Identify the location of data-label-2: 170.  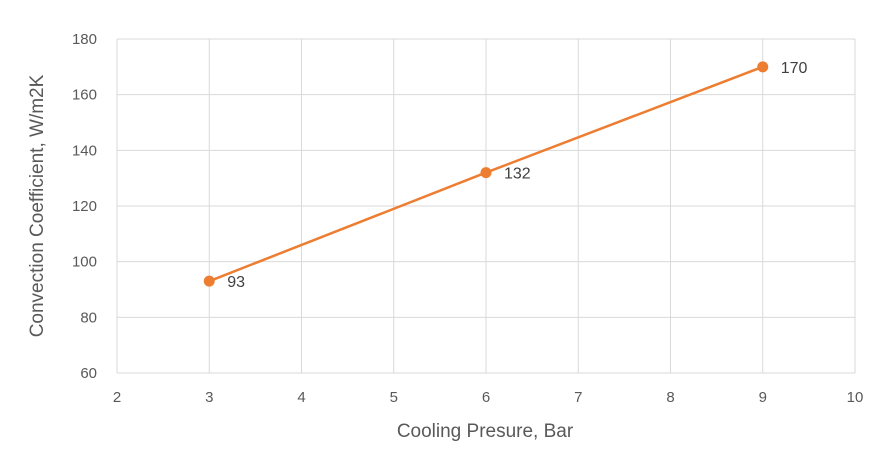
(794, 68).